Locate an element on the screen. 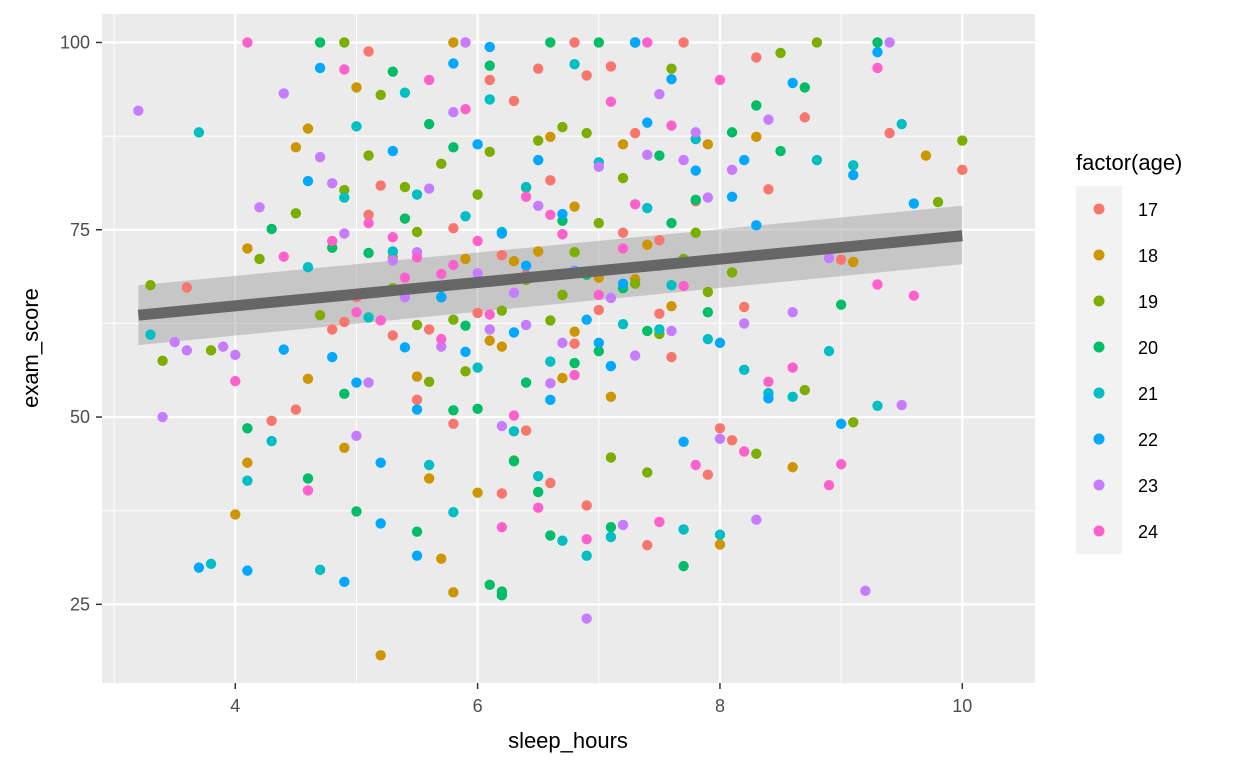  legend-label: 24 is located at coordinates (1148, 532).